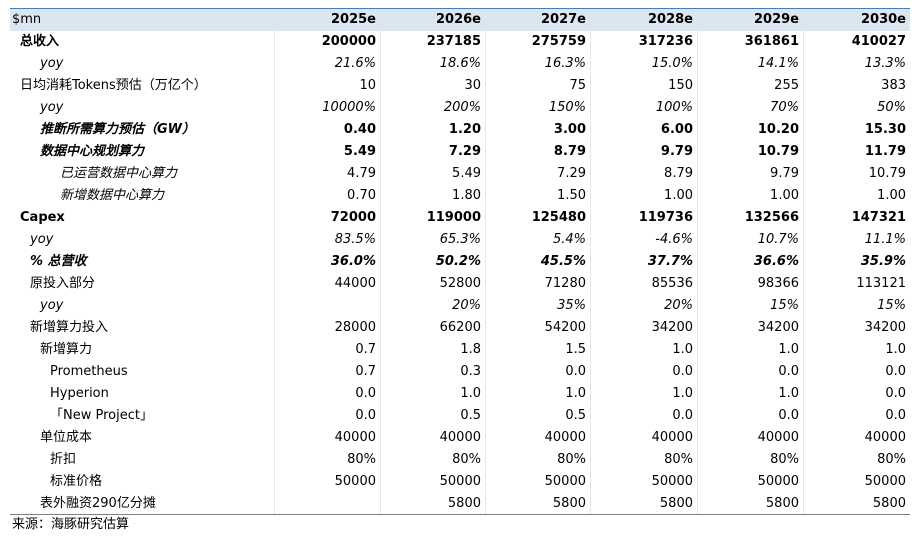  I want to click on table-row: 标准价格 50000 50000 50000 50000 50000 50000, so click(460, 482).